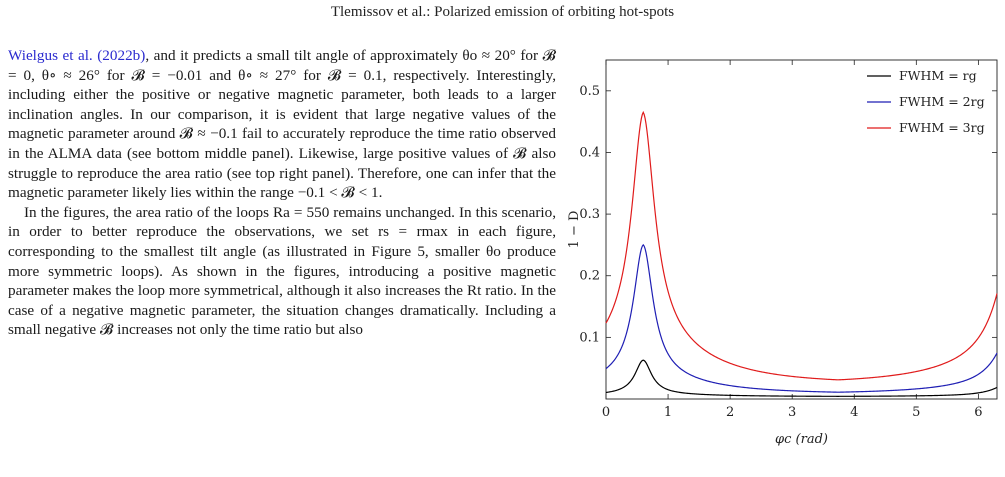  What do you see at coordinates (589, 337) in the screenshot?
I see `y-tick-label: 0.1` at bounding box center [589, 337].